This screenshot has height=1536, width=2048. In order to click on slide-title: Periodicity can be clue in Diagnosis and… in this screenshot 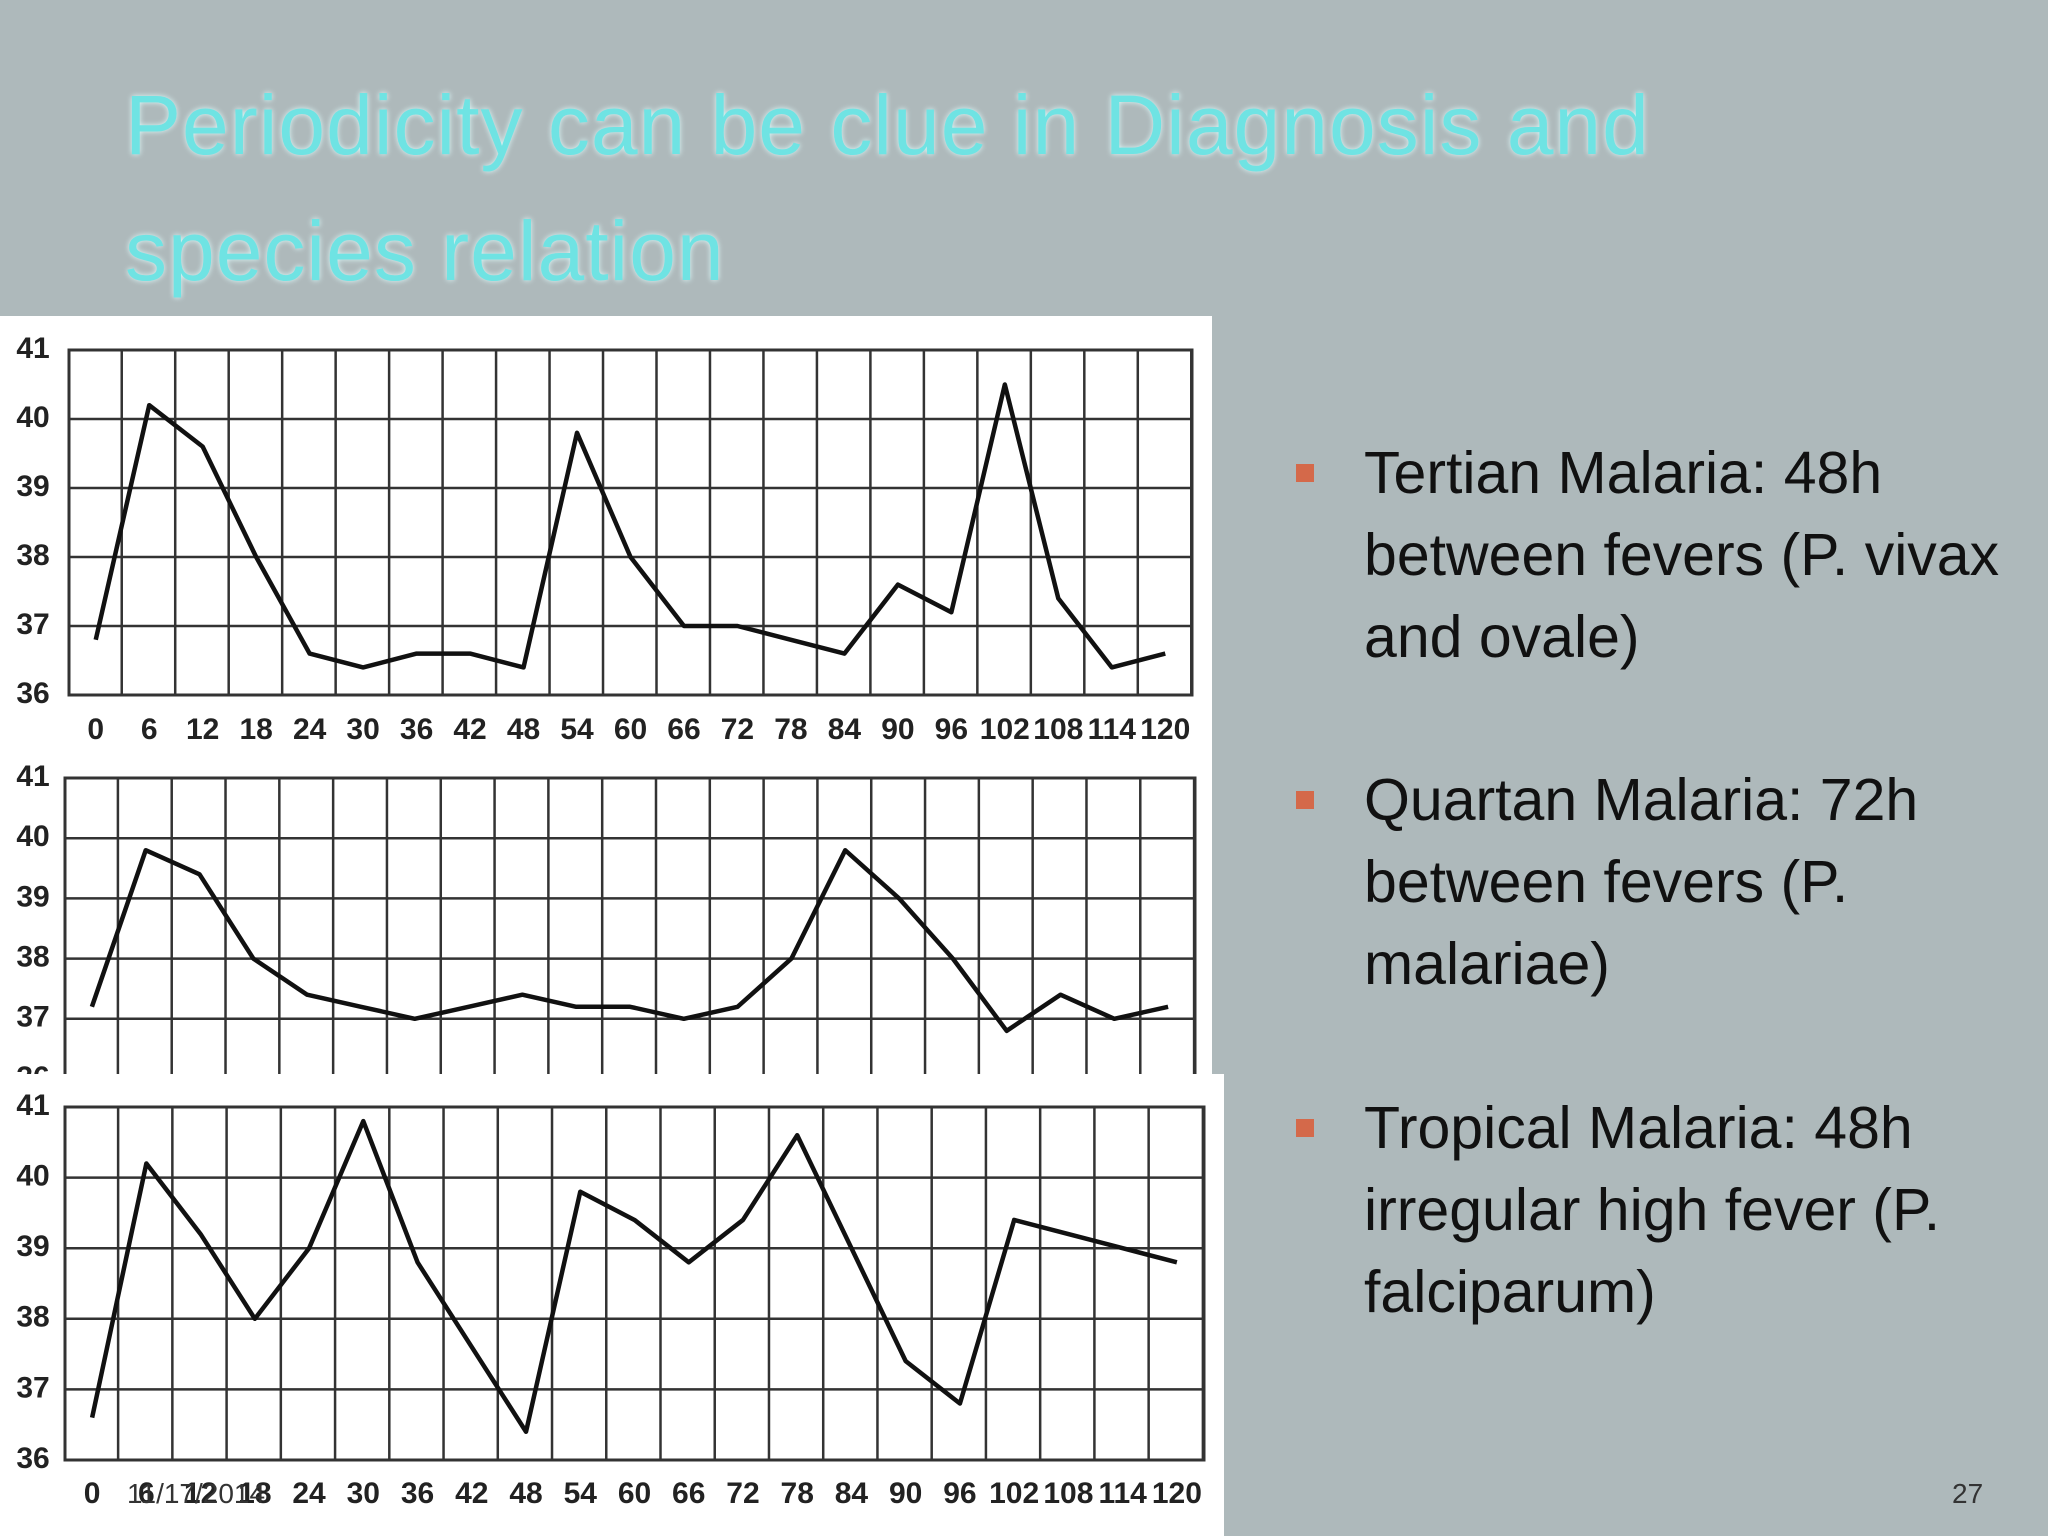, I will do `click(887, 188)`.